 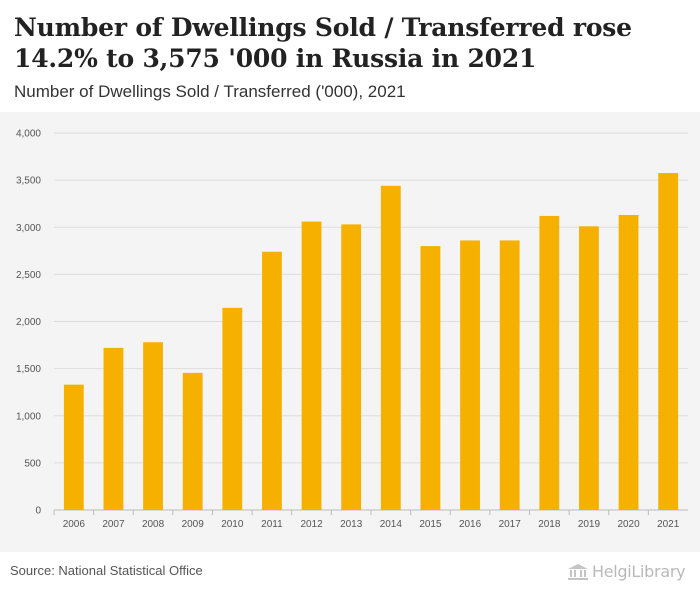 What do you see at coordinates (351, 524) in the screenshot?
I see `x-tick-label: 2013` at bounding box center [351, 524].